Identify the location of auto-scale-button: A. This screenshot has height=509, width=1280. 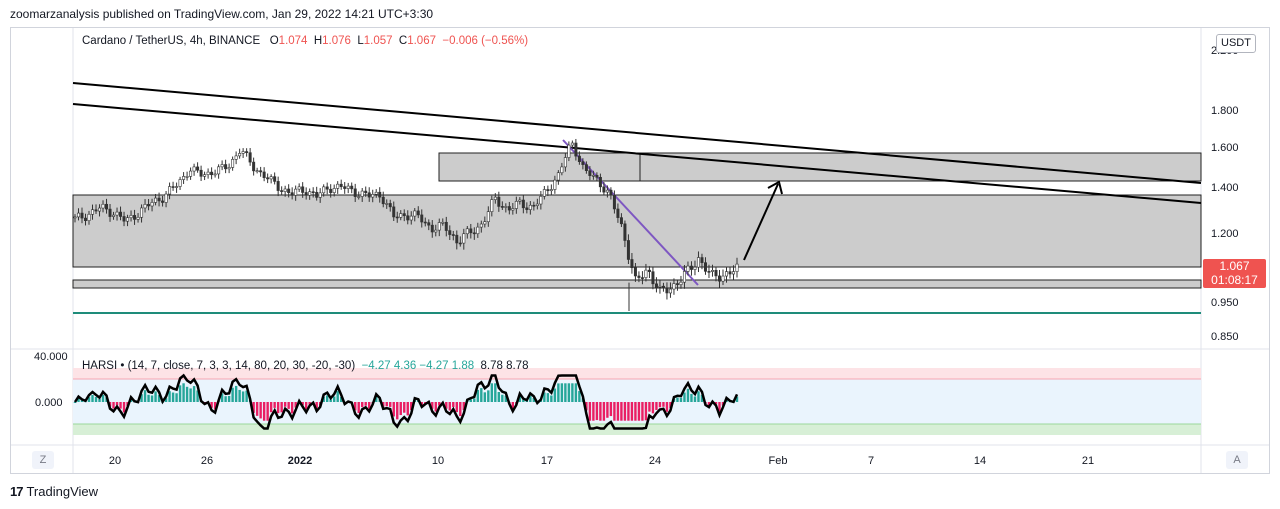
(1237, 460).